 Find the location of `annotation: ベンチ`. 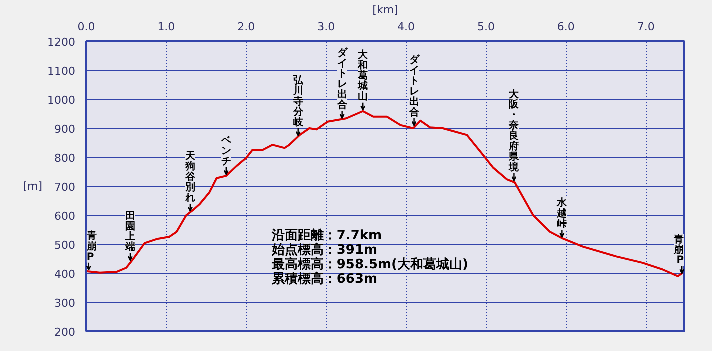

annotation: ベンチ is located at coordinates (226, 151).